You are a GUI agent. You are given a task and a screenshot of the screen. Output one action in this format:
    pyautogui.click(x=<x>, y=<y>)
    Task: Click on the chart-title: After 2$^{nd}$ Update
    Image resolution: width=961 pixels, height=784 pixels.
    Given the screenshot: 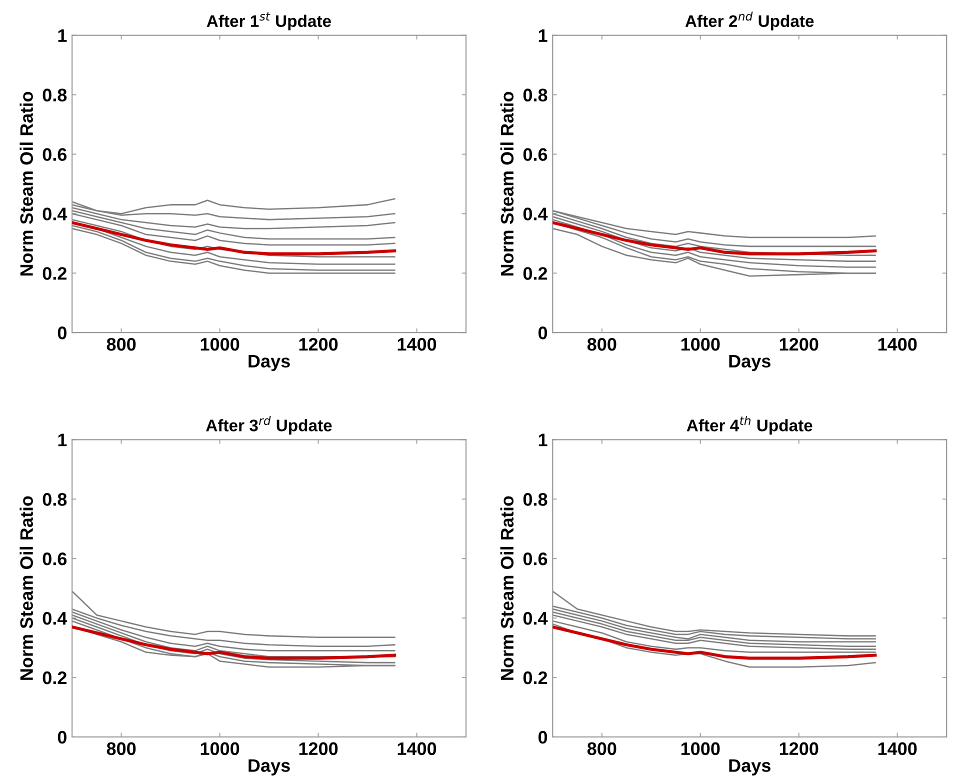 What is the action you would take?
    pyautogui.click(x=749, y=21)
    